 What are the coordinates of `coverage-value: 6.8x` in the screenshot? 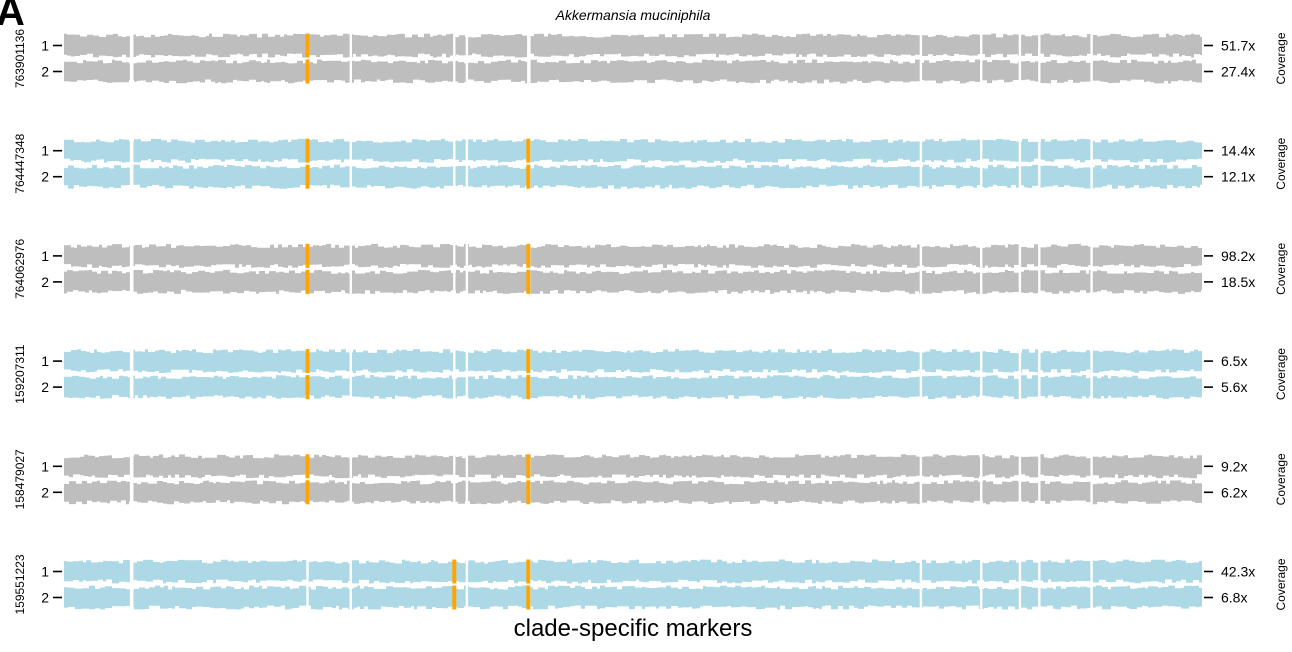 It's located at (1234, 598).